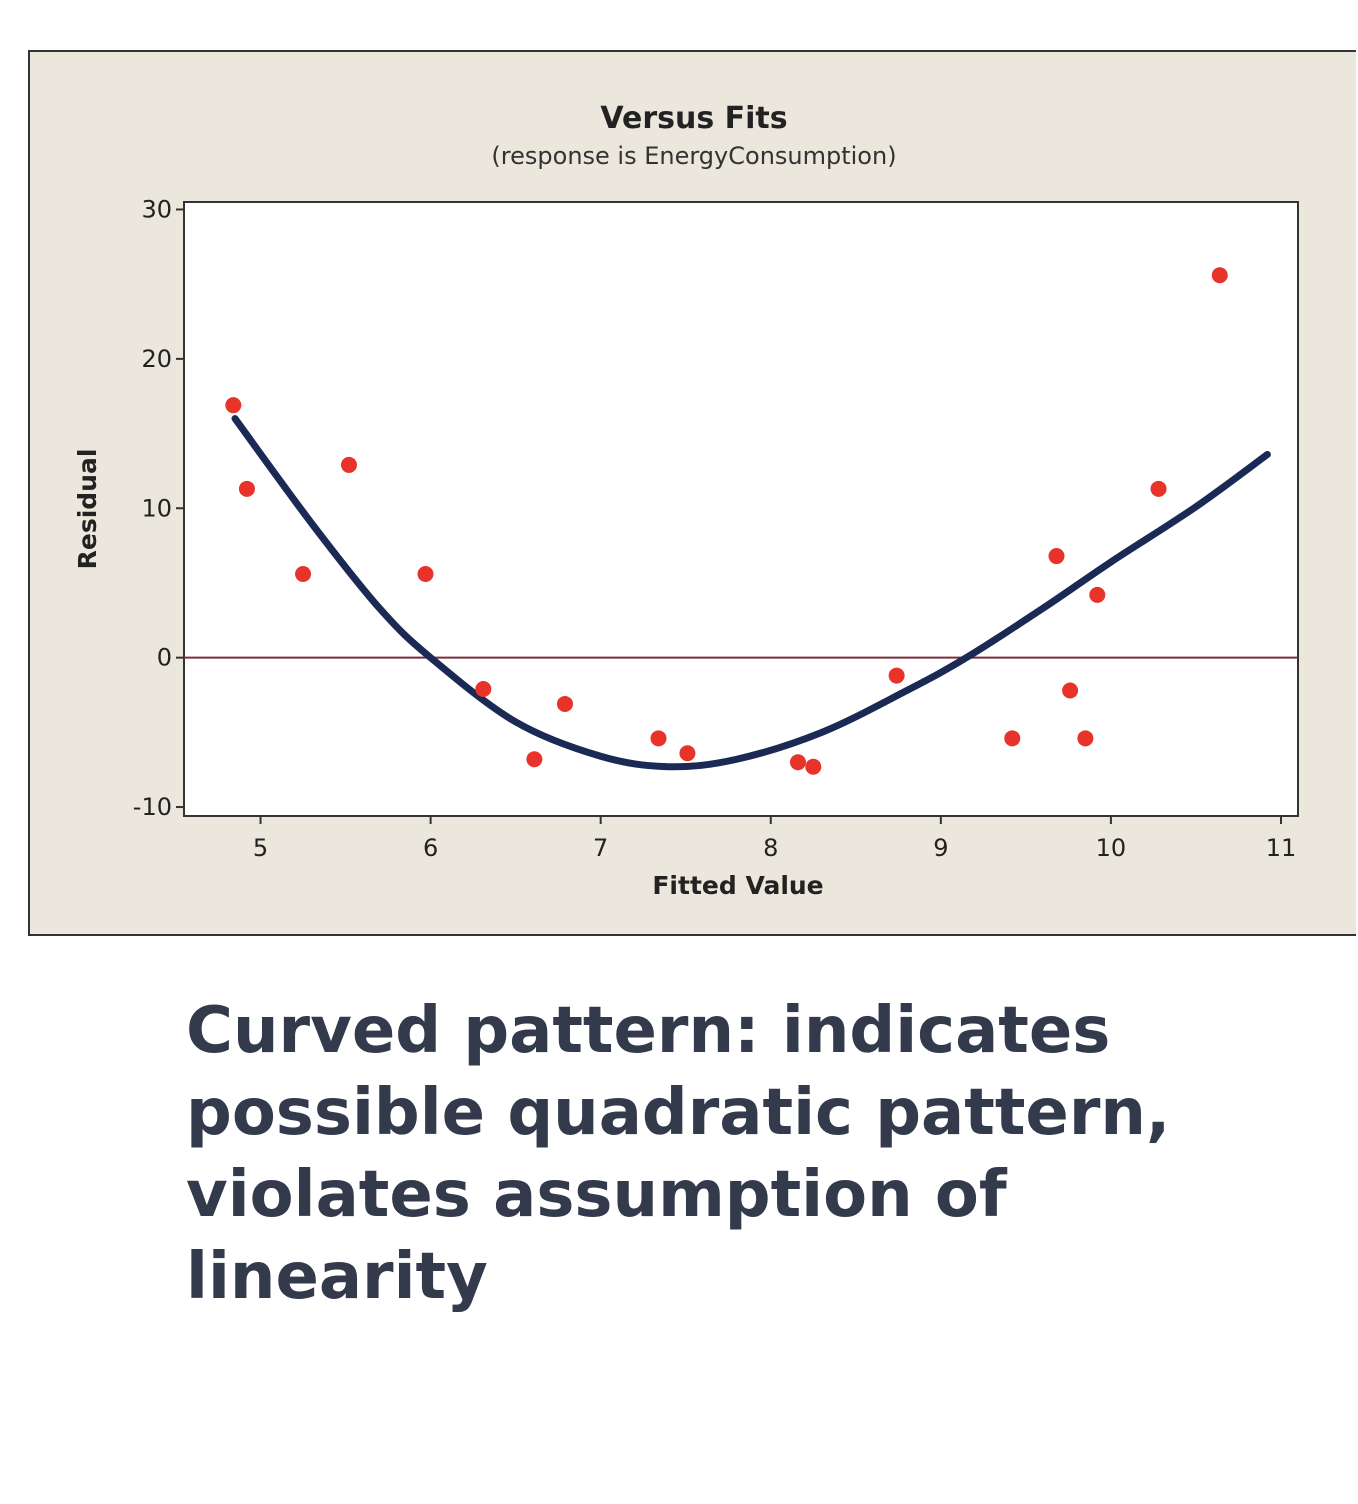  What do you see at coordinates (693, 118) in the screenshot?
I see `chart-title: Versus Fits` at bounding box center [693, 118].